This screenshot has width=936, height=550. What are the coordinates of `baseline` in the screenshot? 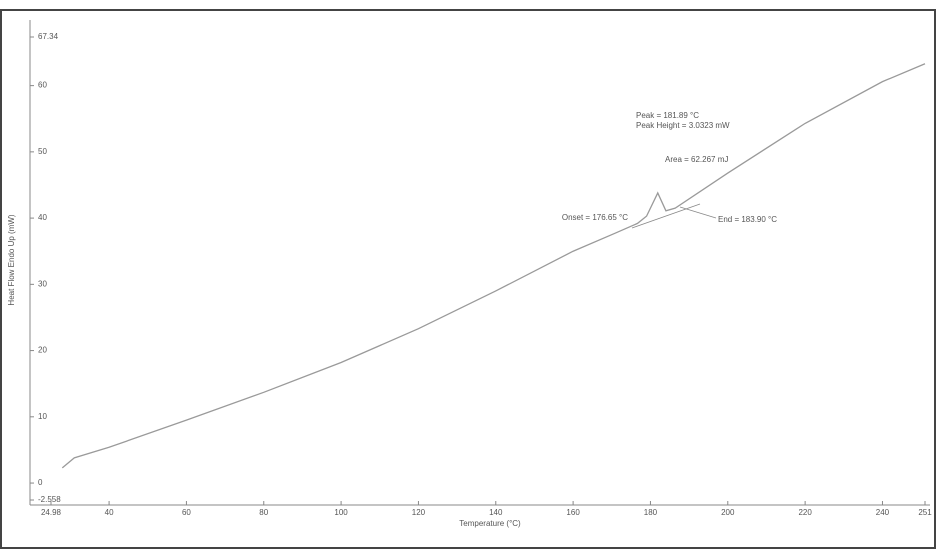 It's located at (666, 216).